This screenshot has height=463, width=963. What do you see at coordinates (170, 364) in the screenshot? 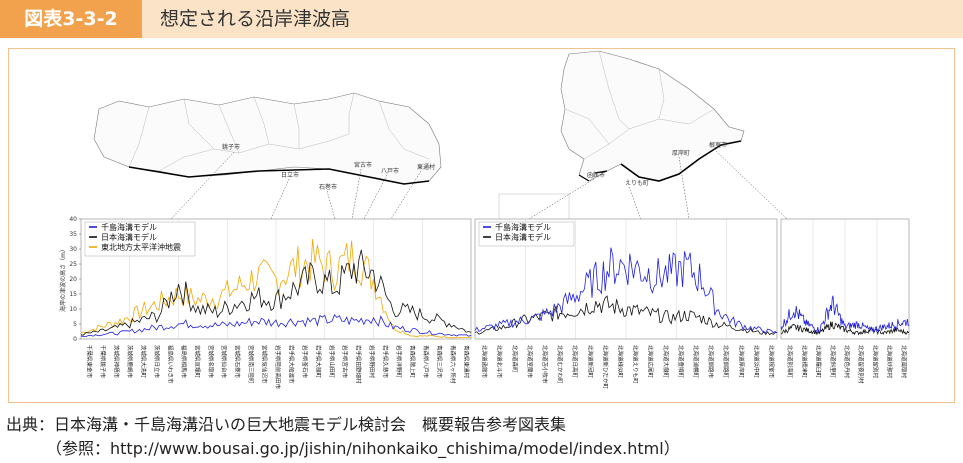
I see `municipality-label: 福島県いわき市` at bounding box center [170, 364].